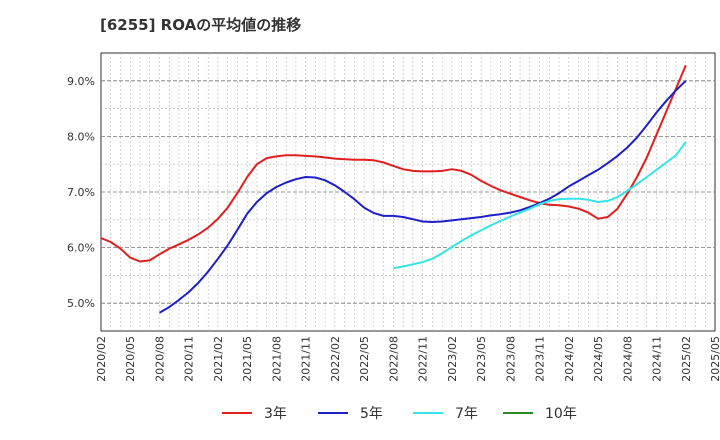 This screenshot has height=440, width=720. Describe the element at coordinates (247, 359) in the screenshot. I see `x-tick-label: 2021/05` at that location.